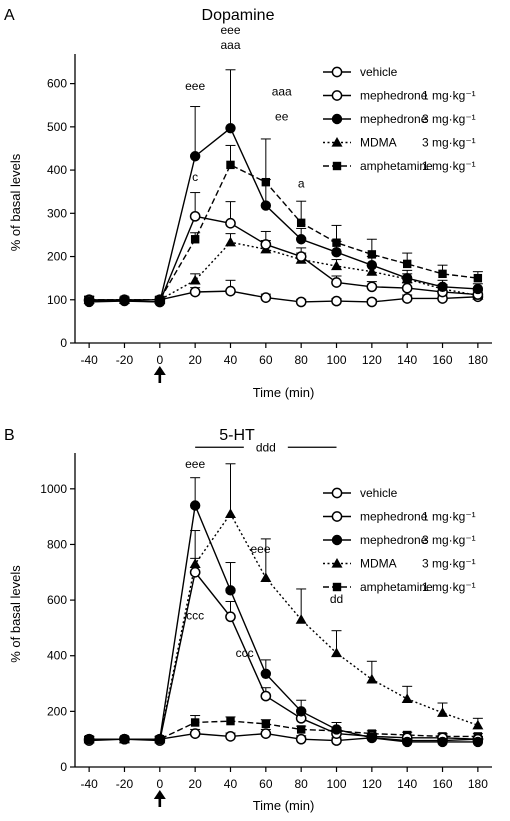 Image resolution: width=510 pixels, height=821 pixels. What do you see at coordinates (478, 784) in the screenshot?
I see `x-tick-label: 180` at bounding box center [478, 784].